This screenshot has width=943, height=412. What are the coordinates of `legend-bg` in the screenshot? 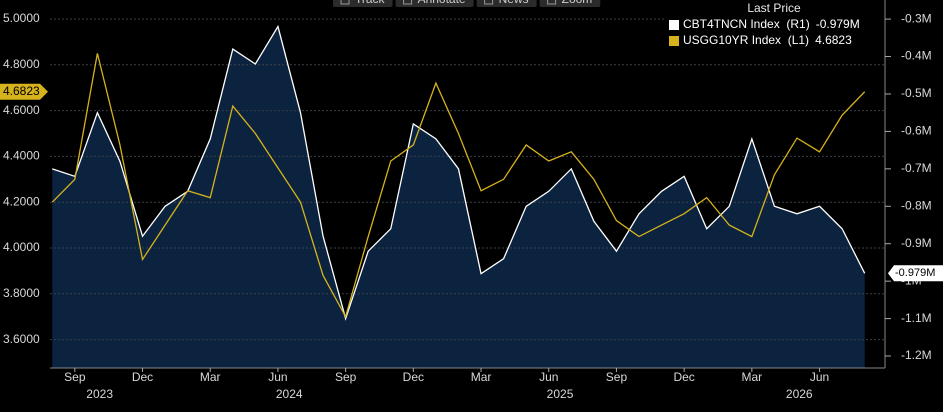 It's located at (774, 25).